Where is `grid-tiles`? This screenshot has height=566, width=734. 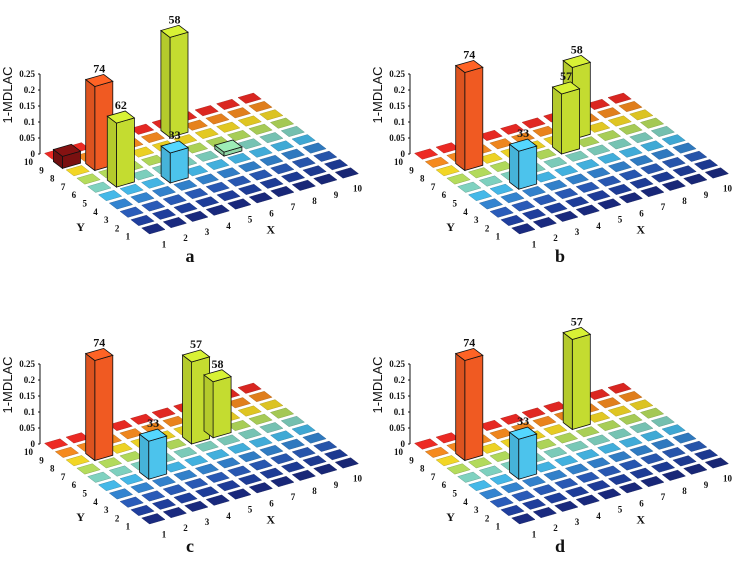
grid-tiles is located at coordinates (201, 163).